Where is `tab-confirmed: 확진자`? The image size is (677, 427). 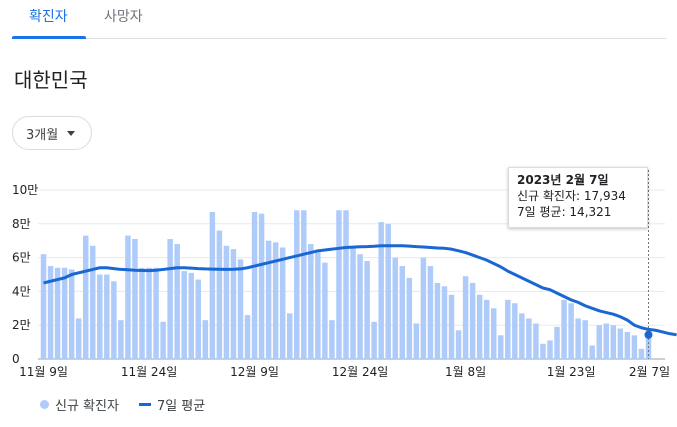
tab-confirmed: 확진자 is located at coordinates (48, 17).